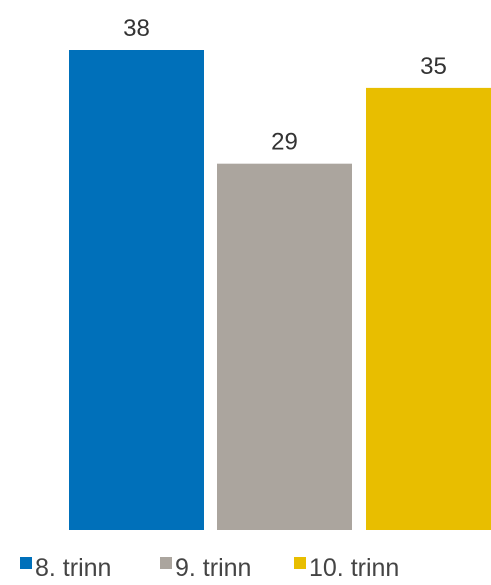 Image resolution: width=491 pixels, height=585 pixels. I want to click on data-label-1: 38, so click(136, 28).